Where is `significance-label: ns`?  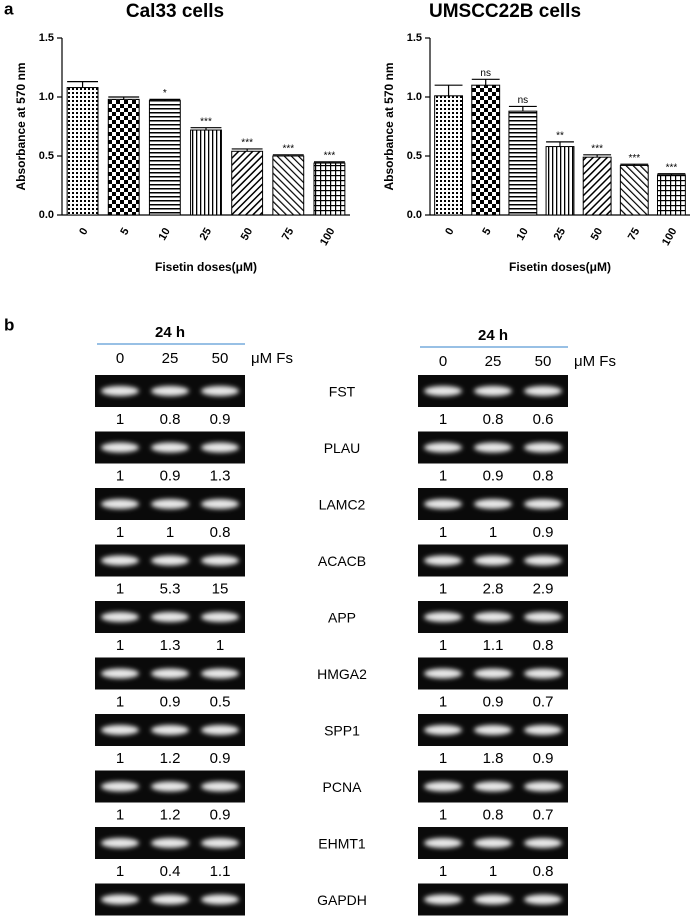 significance-label: ns is located at coordinates (523, 100).